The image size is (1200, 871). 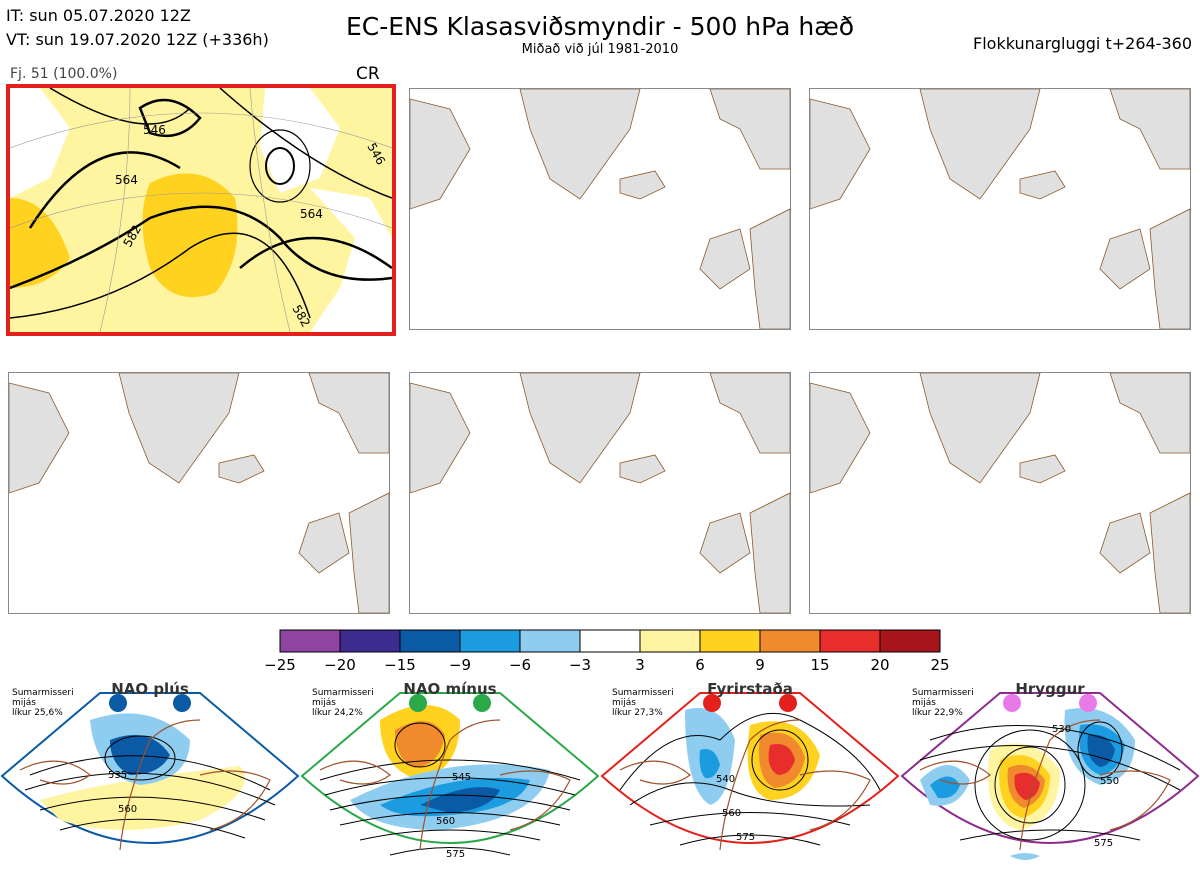 What do you see at coordinates (725, 779) in the screenshot?
I see `contour-label: 540` at bounding box center [725, 779].